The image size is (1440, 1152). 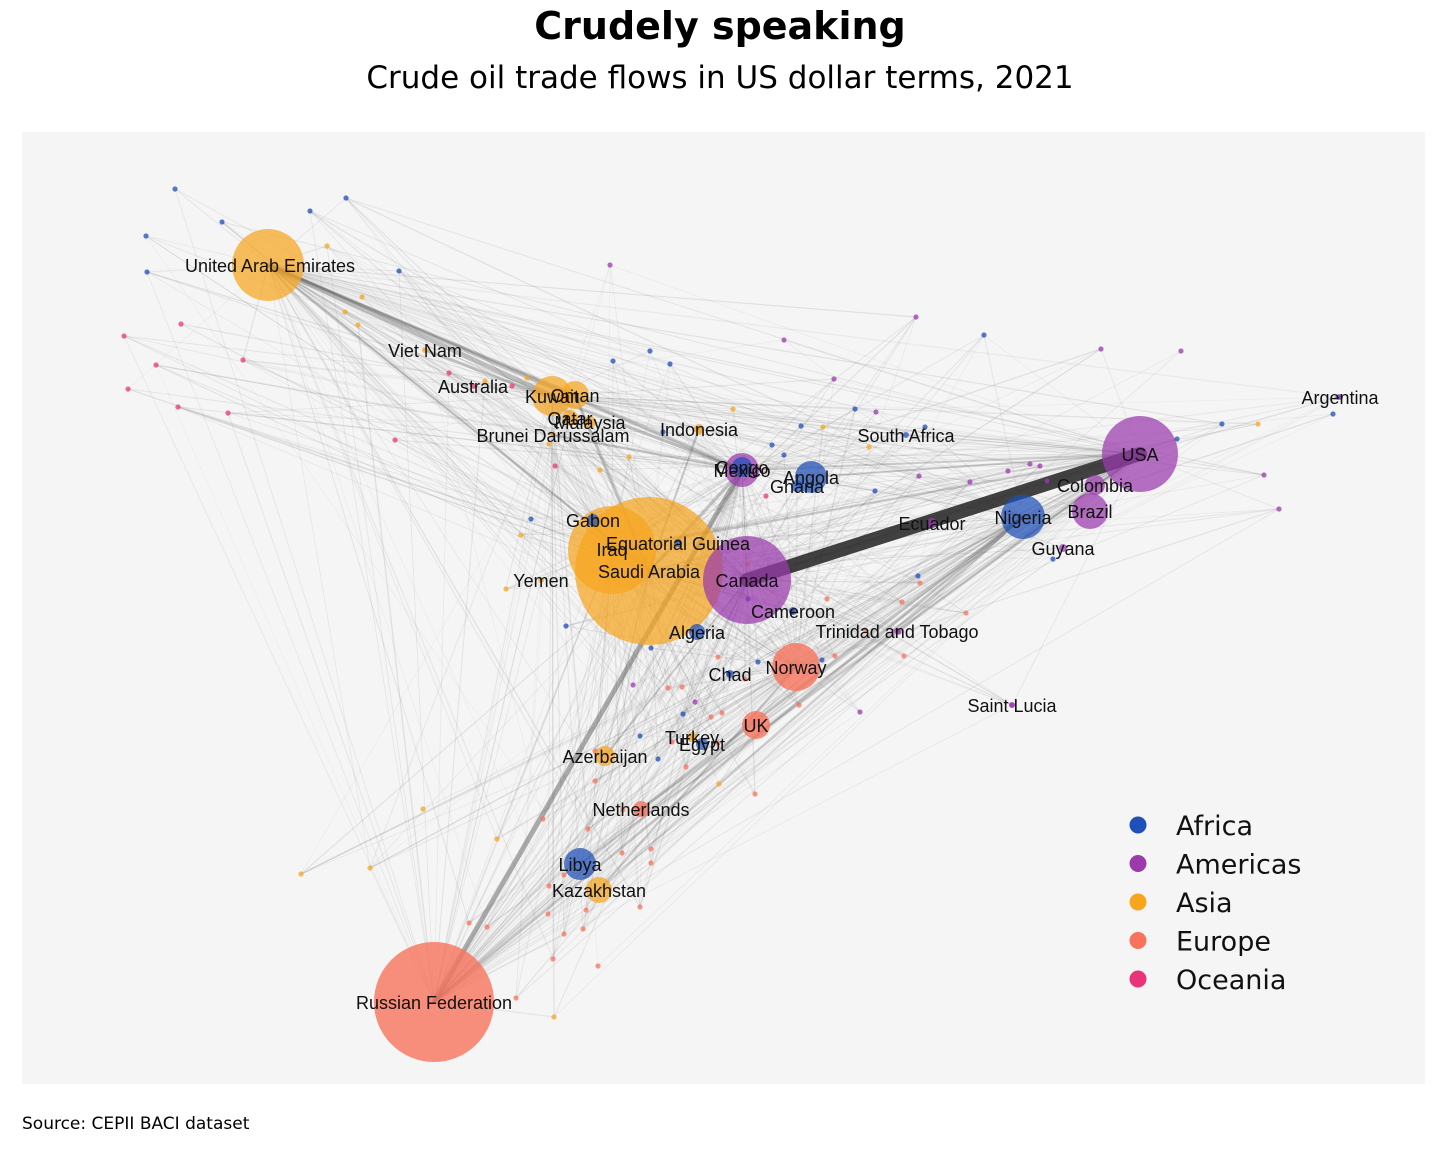 What do you see at coordinates (1095, 485) in the screenshot?
I see `country-node-colombia` at bounding box center [1095, 485].